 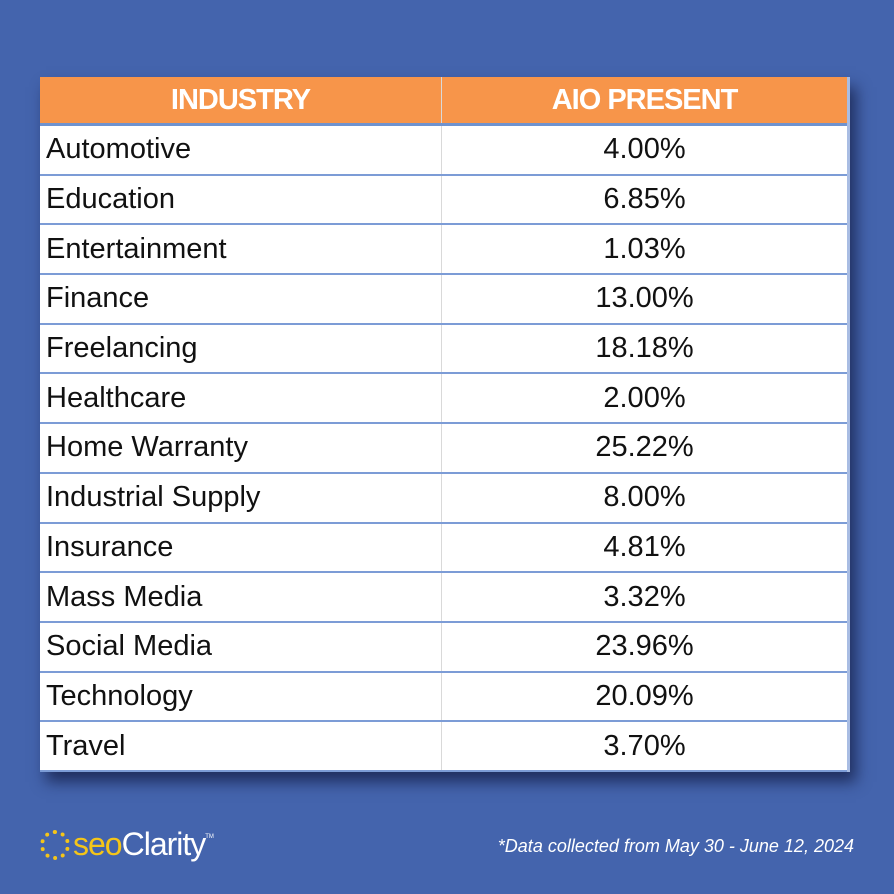 What do you see at coordinates (241, 150) in the screenshot?
I see `industry-cell: Automotive` at bounding box center [241, 150].